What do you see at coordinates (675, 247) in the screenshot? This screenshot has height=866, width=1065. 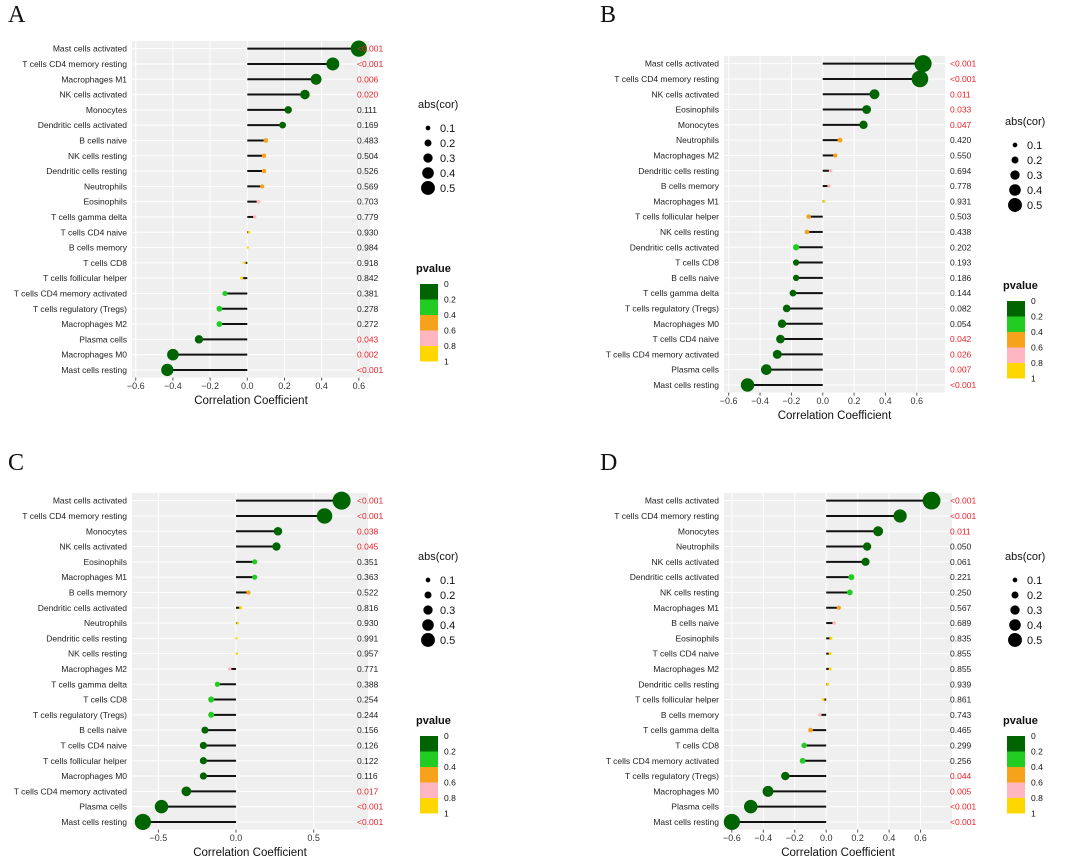 I see `cell-type-label: Dendritic cells activated` at bounding box center [675, 247].